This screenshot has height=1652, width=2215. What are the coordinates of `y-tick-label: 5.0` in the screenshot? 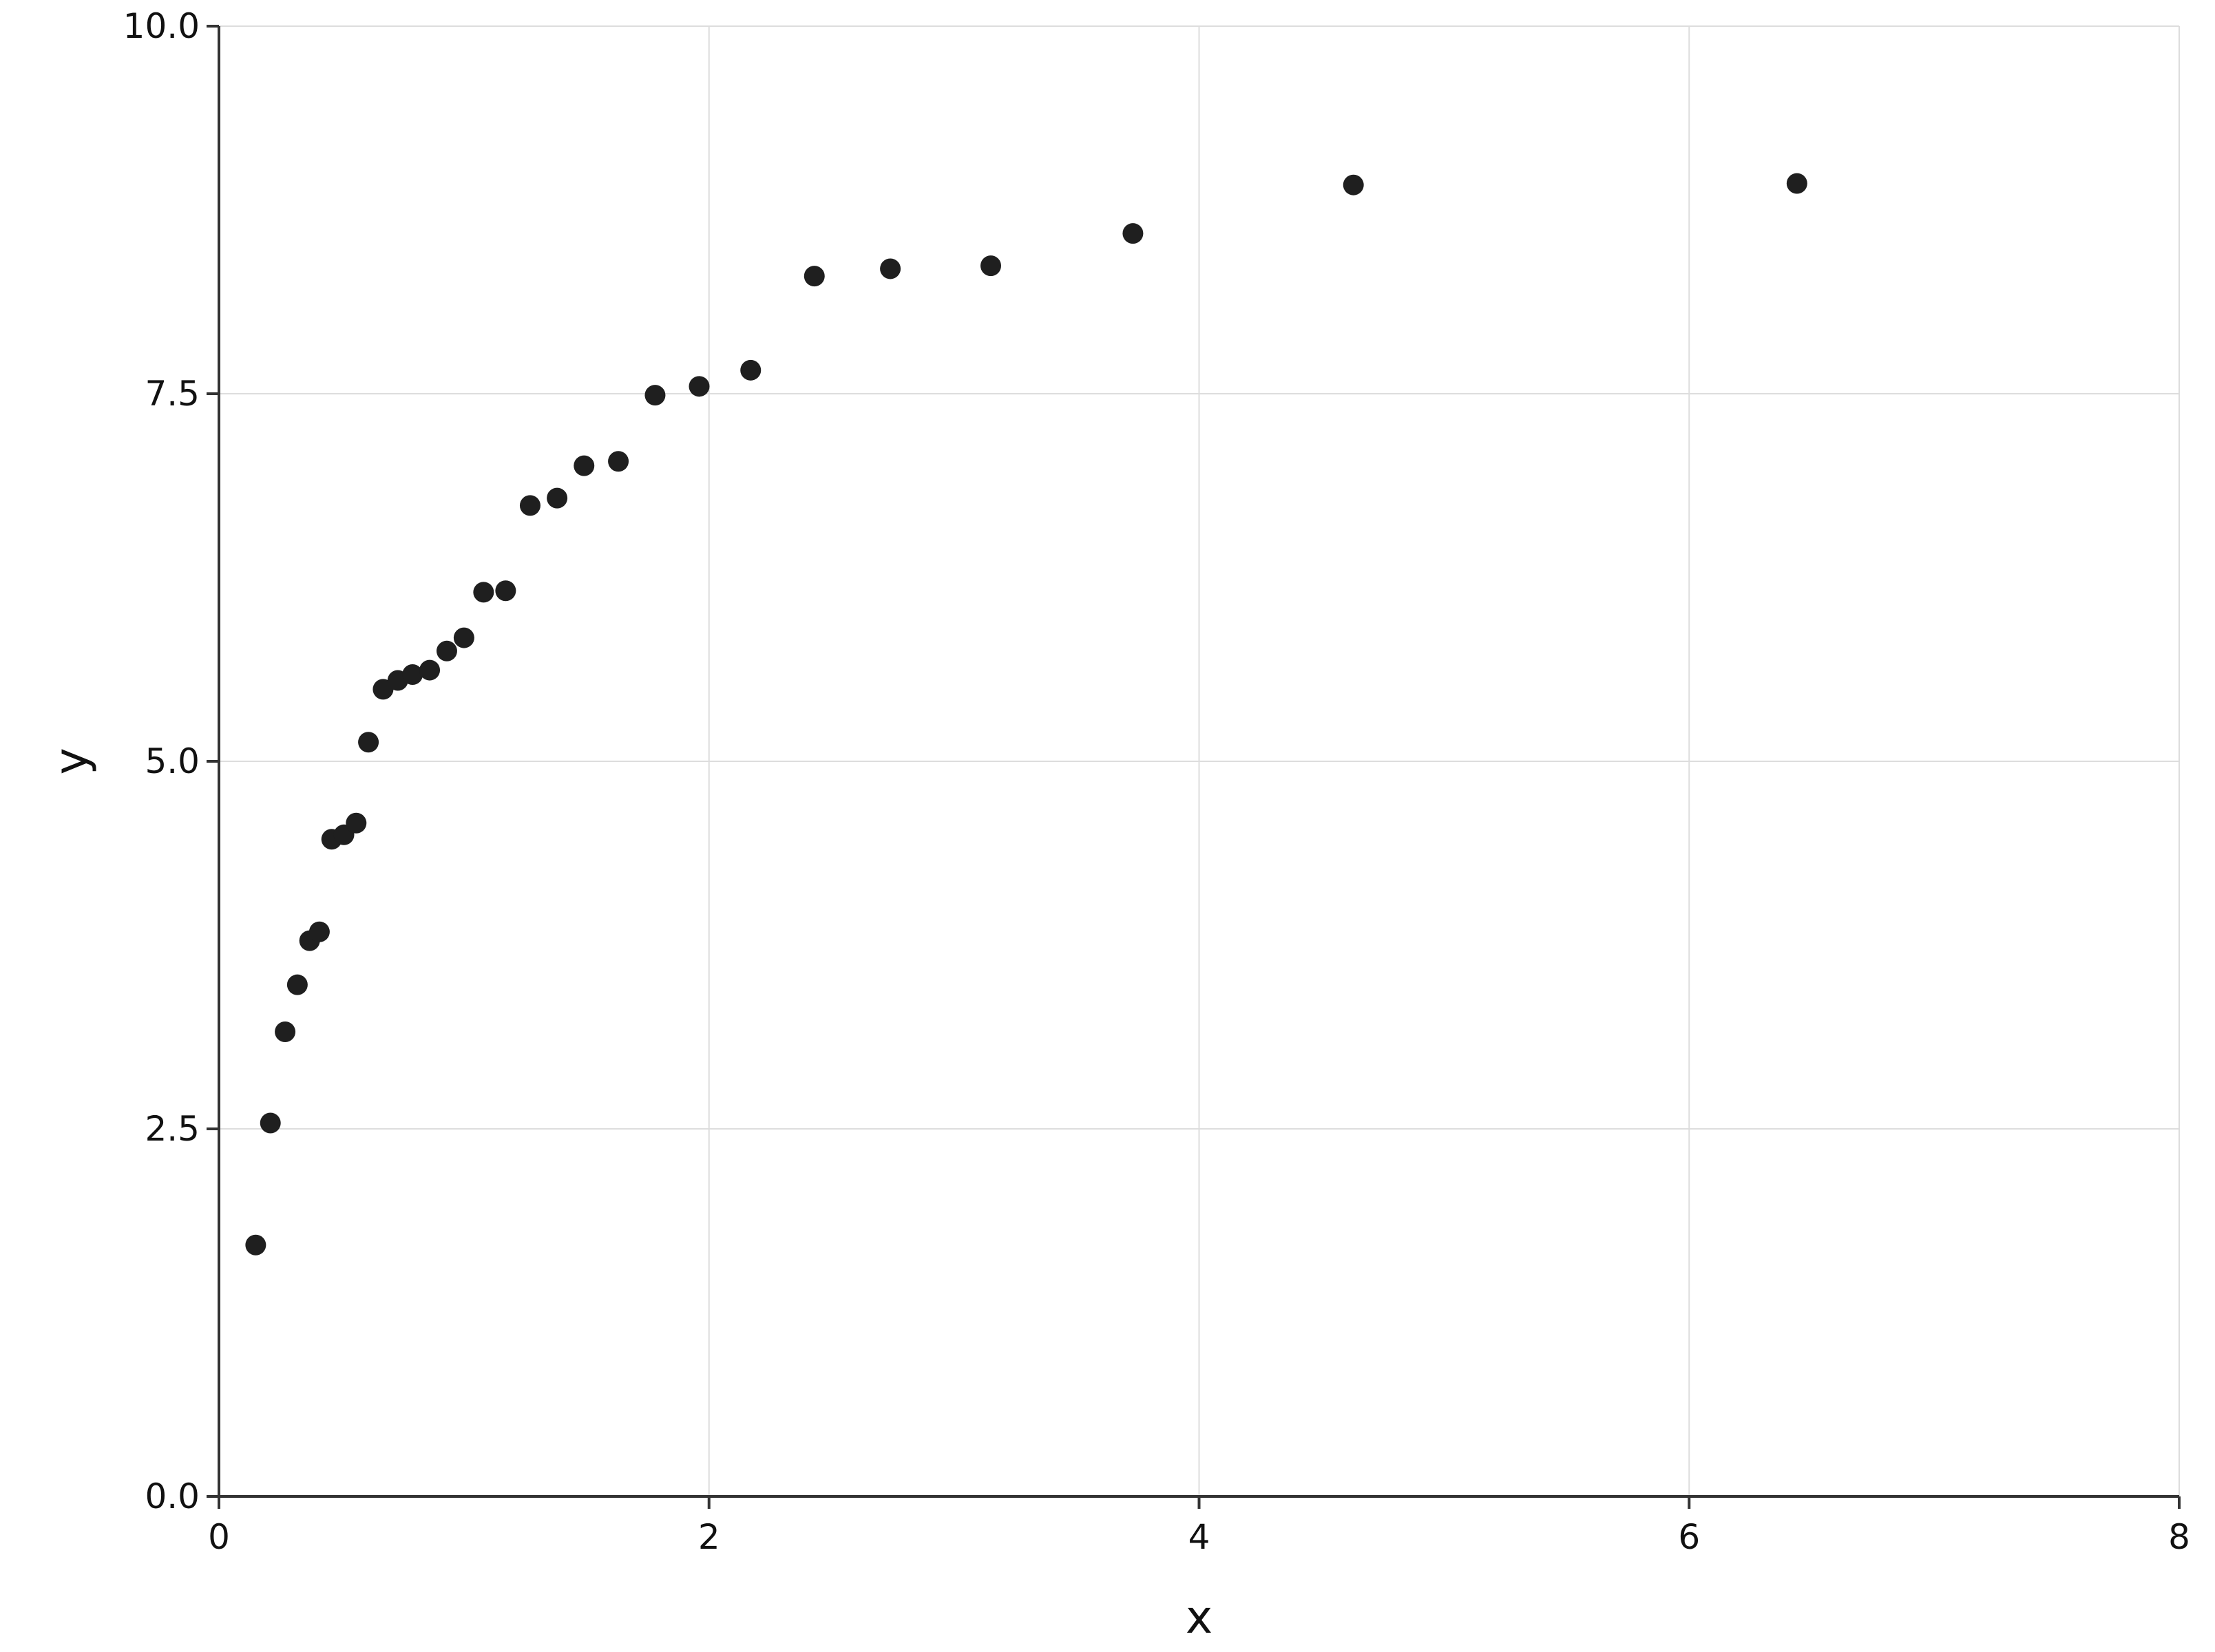 It's located at (173, 761).